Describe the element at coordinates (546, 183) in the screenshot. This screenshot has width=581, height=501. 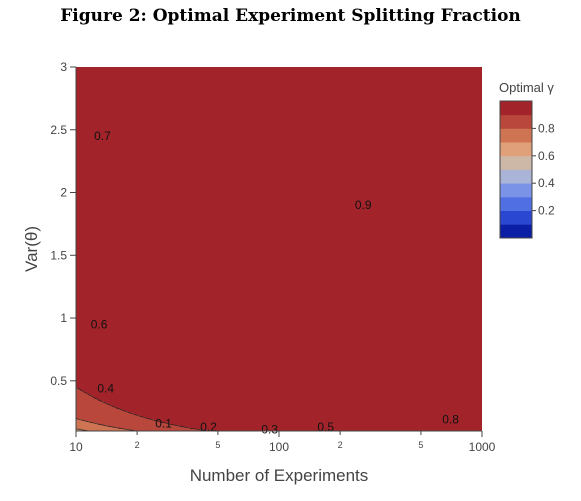
I see `colorbar-tick-label: 0.4` at that location.